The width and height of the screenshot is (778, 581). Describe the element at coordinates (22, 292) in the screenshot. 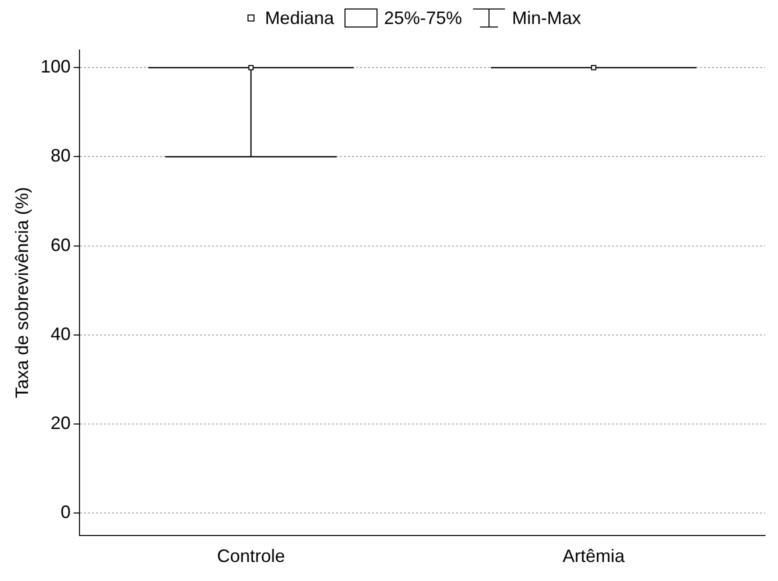

I see `y-axis-title: Taxa de sobrevivência (%)` at that location.